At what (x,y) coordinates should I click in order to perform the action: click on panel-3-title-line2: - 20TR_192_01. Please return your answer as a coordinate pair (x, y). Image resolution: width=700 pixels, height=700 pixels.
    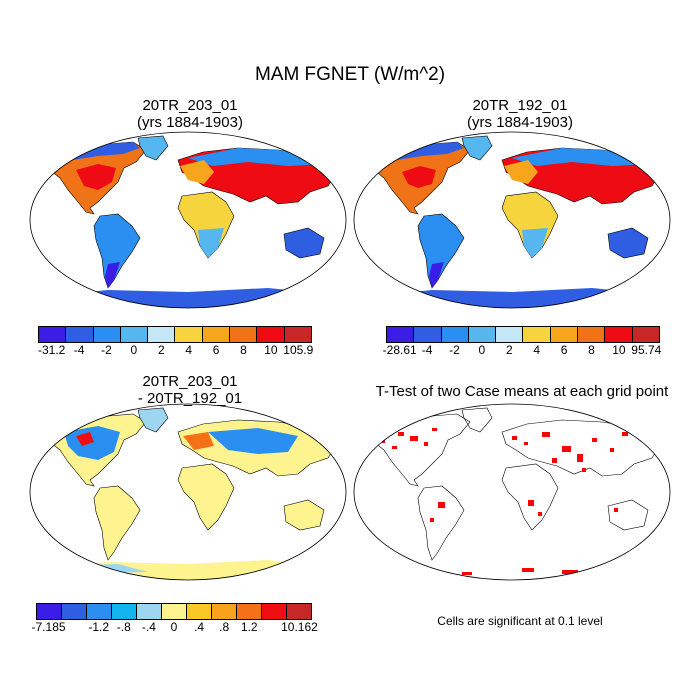
    Looking at the image, I should click on (190, 398).